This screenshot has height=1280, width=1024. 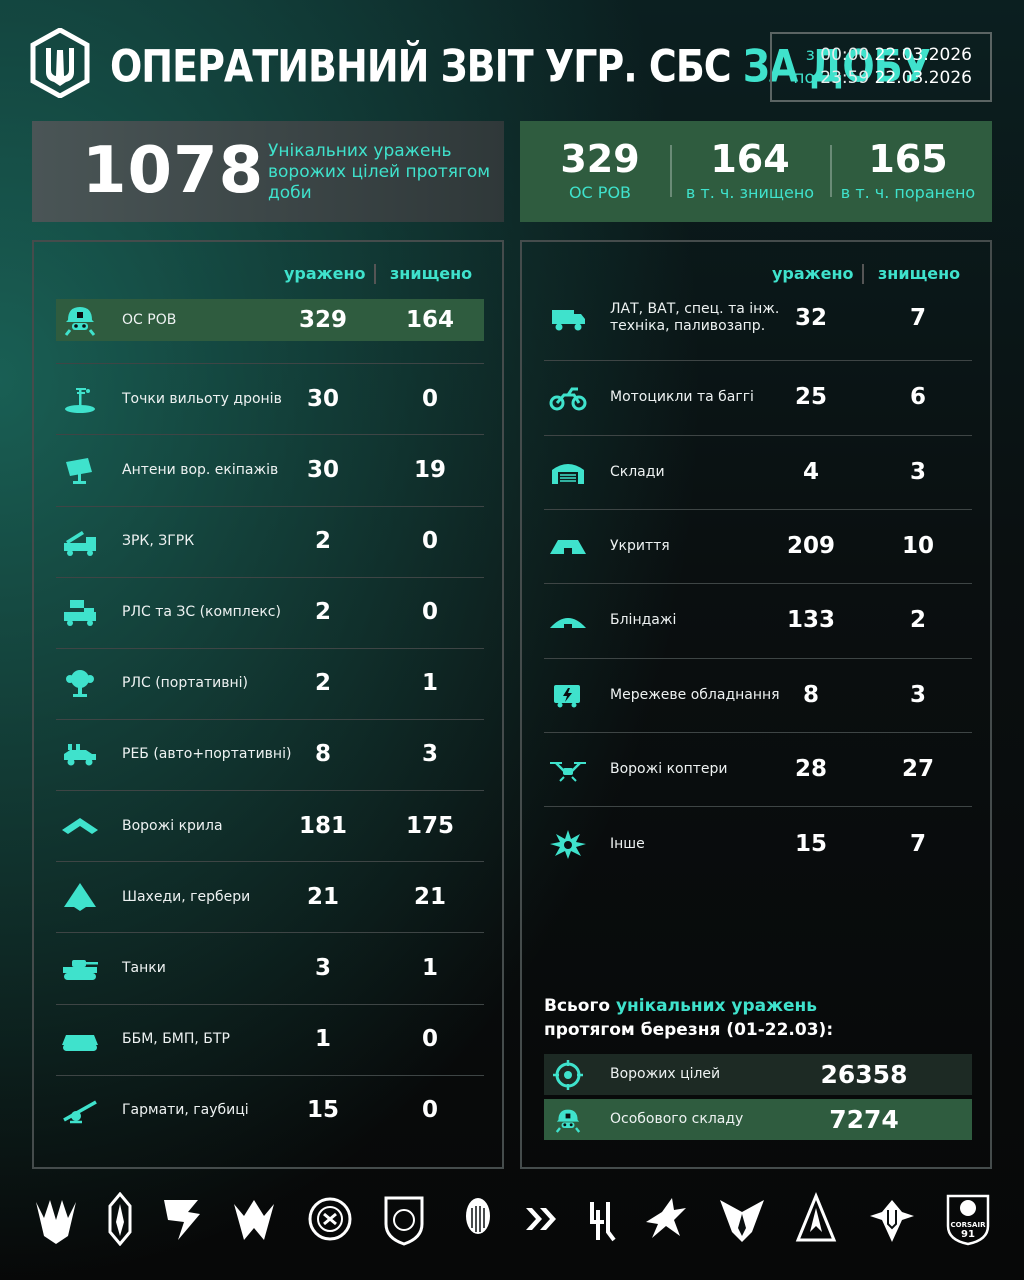 I want to click on table-row: Мережеве обладнання 8 3, so click(x=758, y=695).